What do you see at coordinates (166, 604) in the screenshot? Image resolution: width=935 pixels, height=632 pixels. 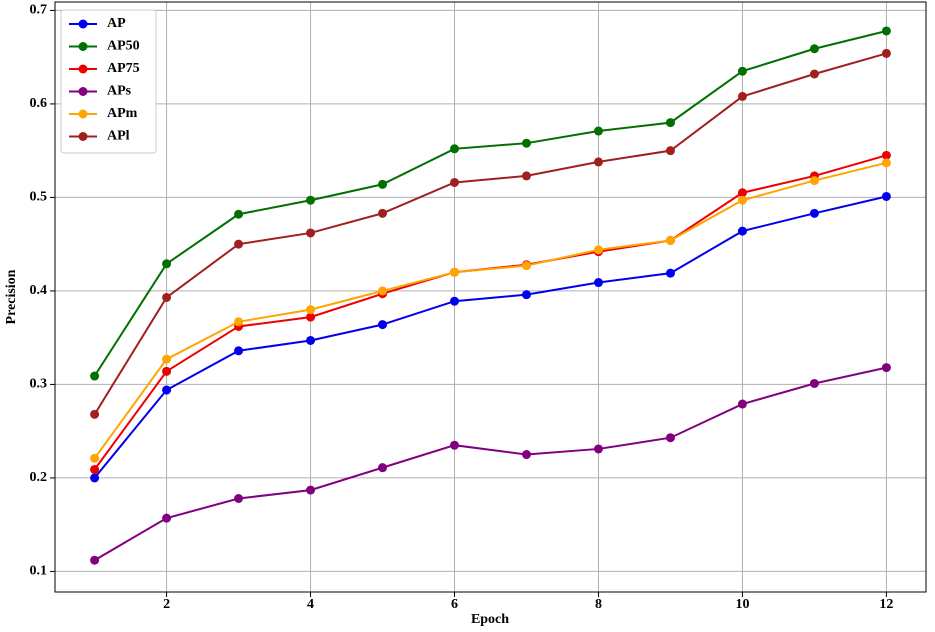 I see `x-tick-label: 2` at bounding box center [166, 604].